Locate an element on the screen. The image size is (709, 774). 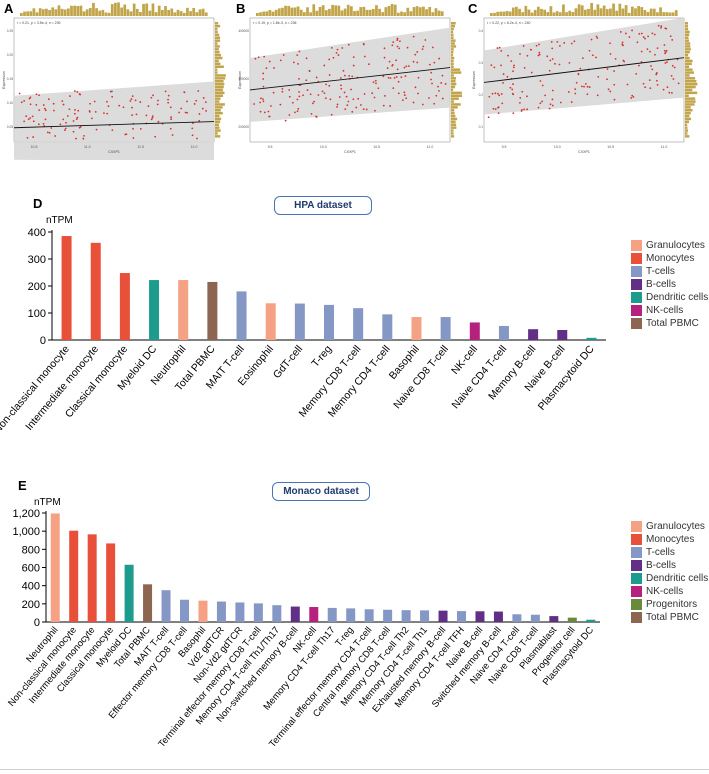
legend-item: Granulocytes is located at coordinates (669, 526).